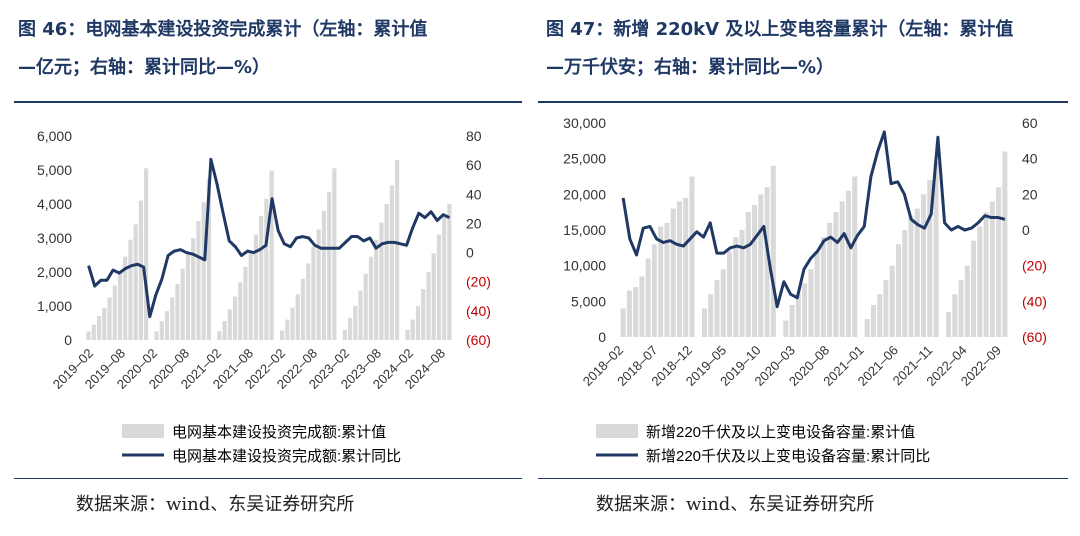 This screenshot has height=536, width=1080. What do you see at coordinates (54, 238) in the screenshot?
I see `chart1-left-tick: 3,000` at bounding box center [54, 238].